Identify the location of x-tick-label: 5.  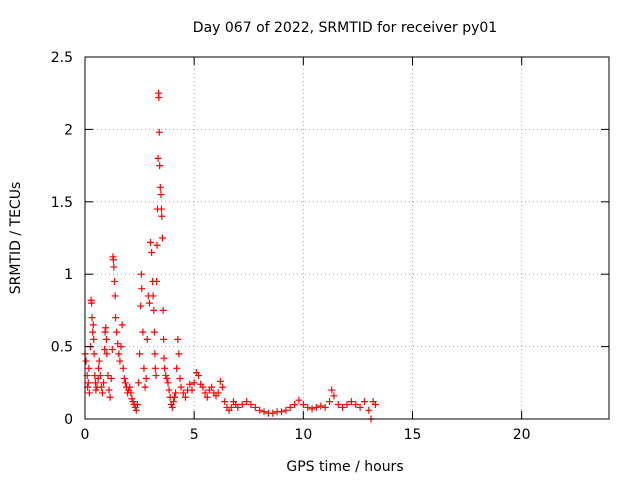
(194, 435).